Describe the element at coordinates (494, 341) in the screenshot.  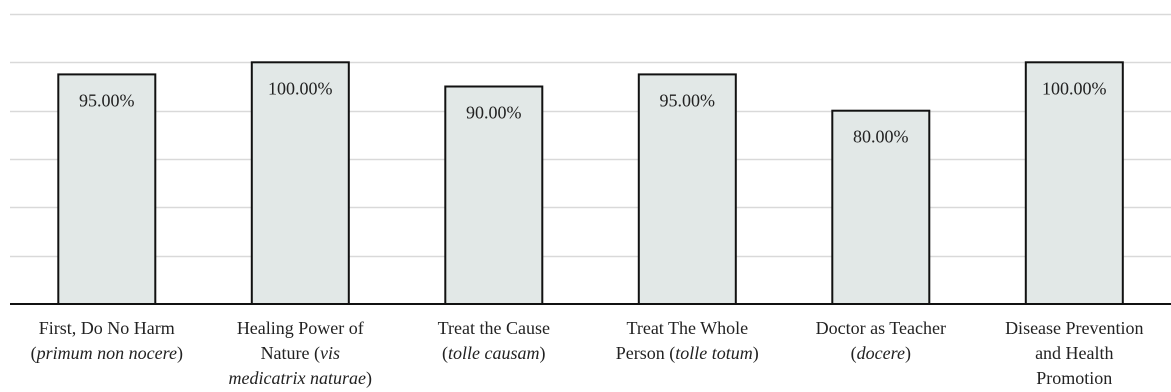
I see `x-tick-label: Treat the Cause (tolle causam)` at that location.